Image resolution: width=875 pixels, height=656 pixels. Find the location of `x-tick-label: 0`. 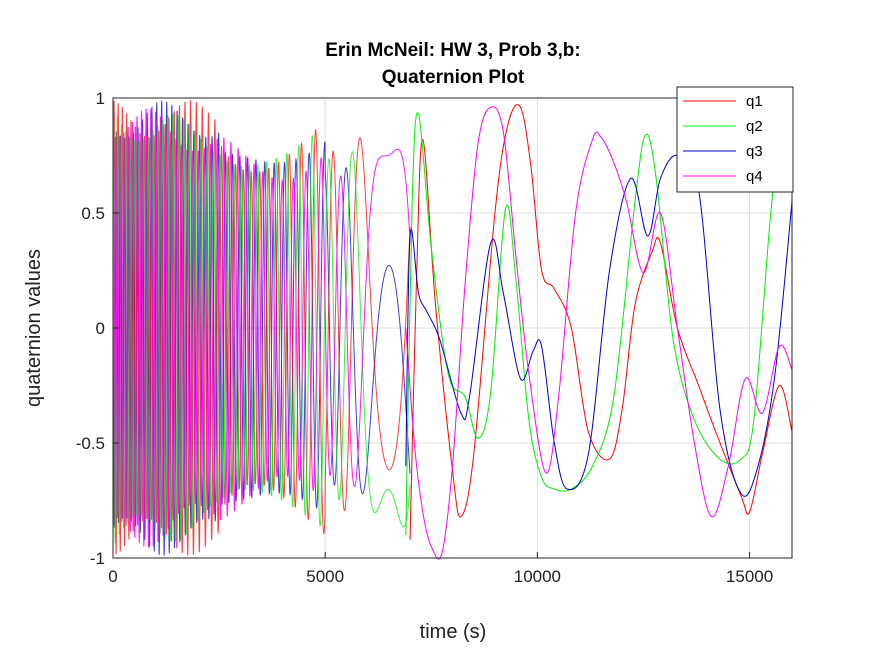

x-tick-label: 0 is located at coordinates (112, 576).